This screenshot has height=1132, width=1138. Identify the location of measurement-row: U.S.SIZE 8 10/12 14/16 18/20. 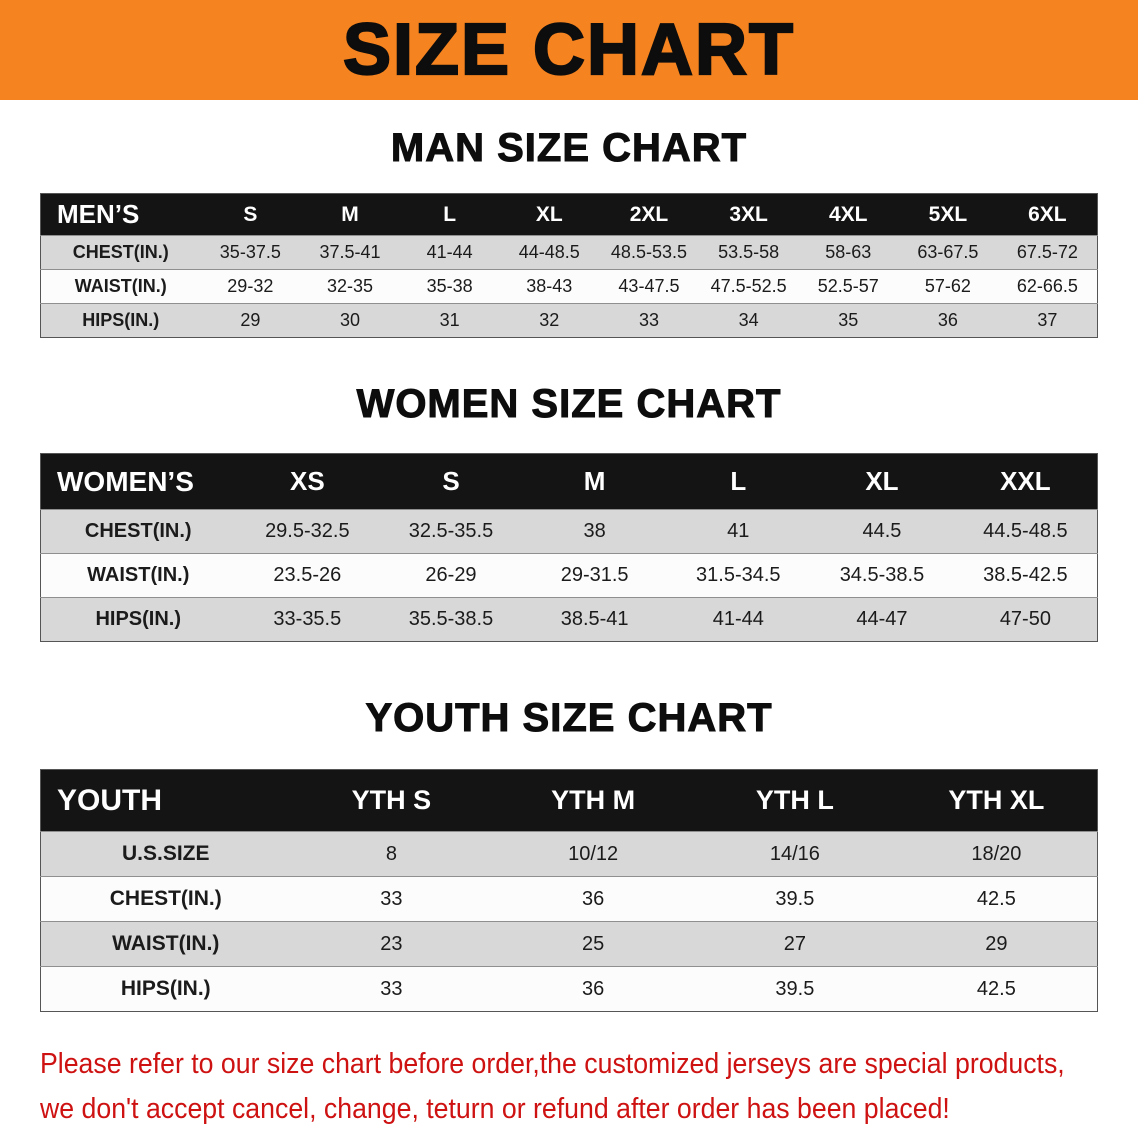
(569, 854).